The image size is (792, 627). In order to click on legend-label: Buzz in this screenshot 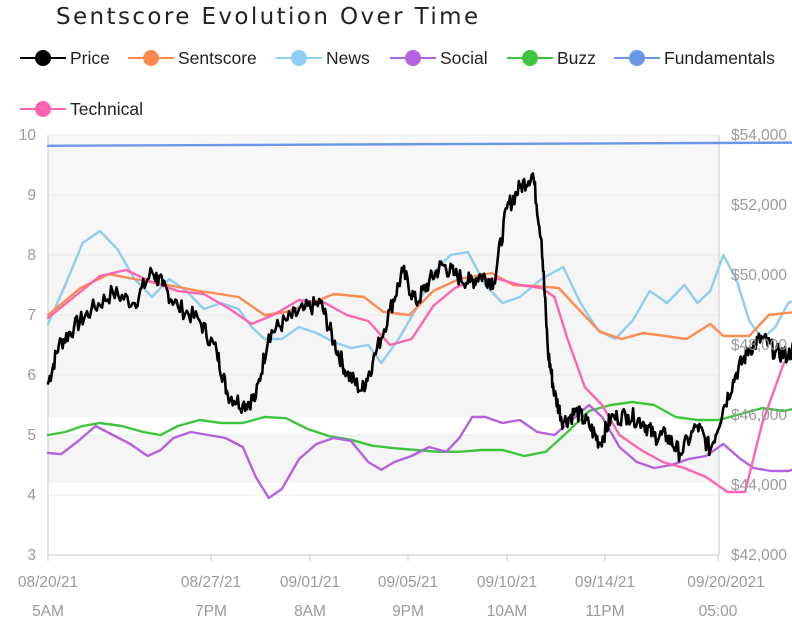, I will do `click(576, 57)`.